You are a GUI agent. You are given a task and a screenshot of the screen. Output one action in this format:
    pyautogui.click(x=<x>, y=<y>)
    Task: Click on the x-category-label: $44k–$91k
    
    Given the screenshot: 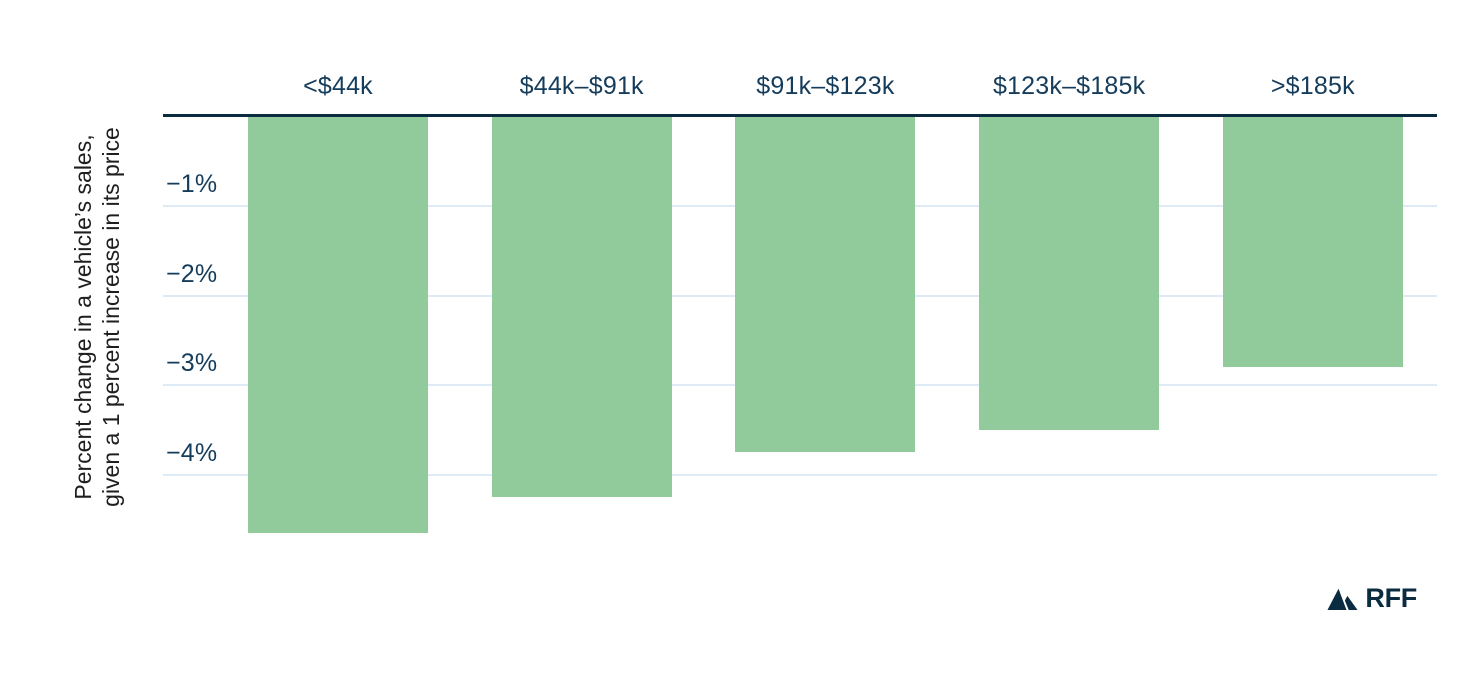 What is the action you would take?
    pyautogui.click(x=581, y=86)
    